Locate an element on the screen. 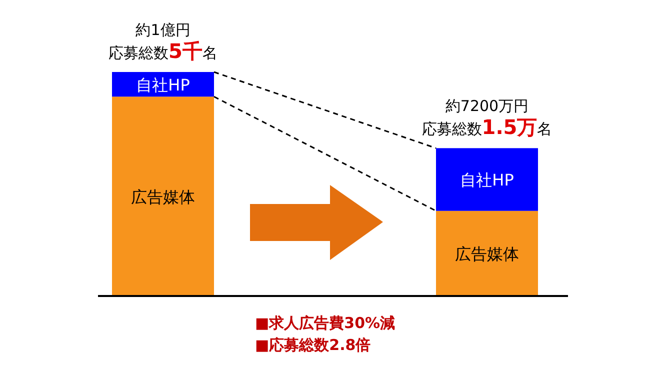  text: 自社HP is located at coordinates (487, 180).